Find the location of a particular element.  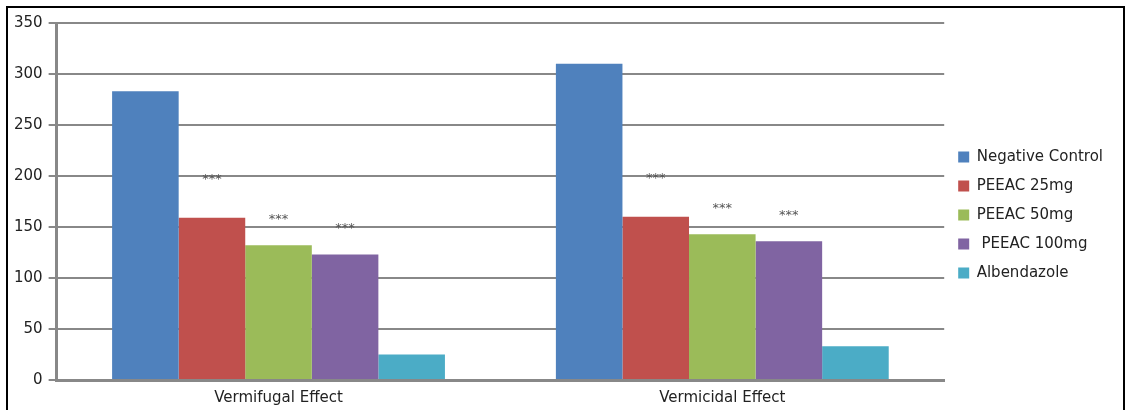

y-tick-label: 100 is located at coordinates (28, 276).